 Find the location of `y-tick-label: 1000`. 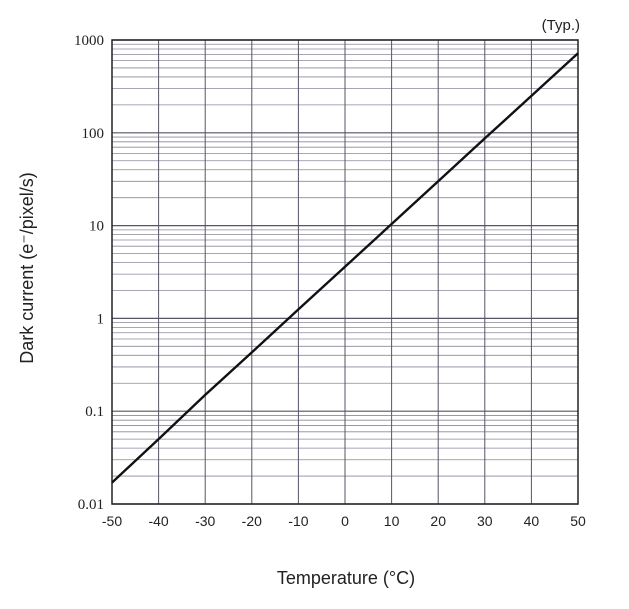

y-tick-label: 1000 is located at coordinates (89, 41).